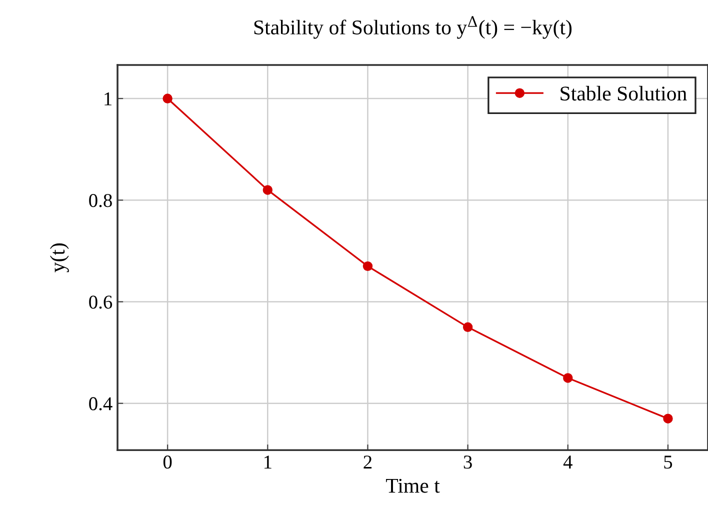 The image size is (708, 524). What do you see at coordinates (167, 462) in the screenshot?
I see `x-tick-label: 0` at bounding box center [167, 462].